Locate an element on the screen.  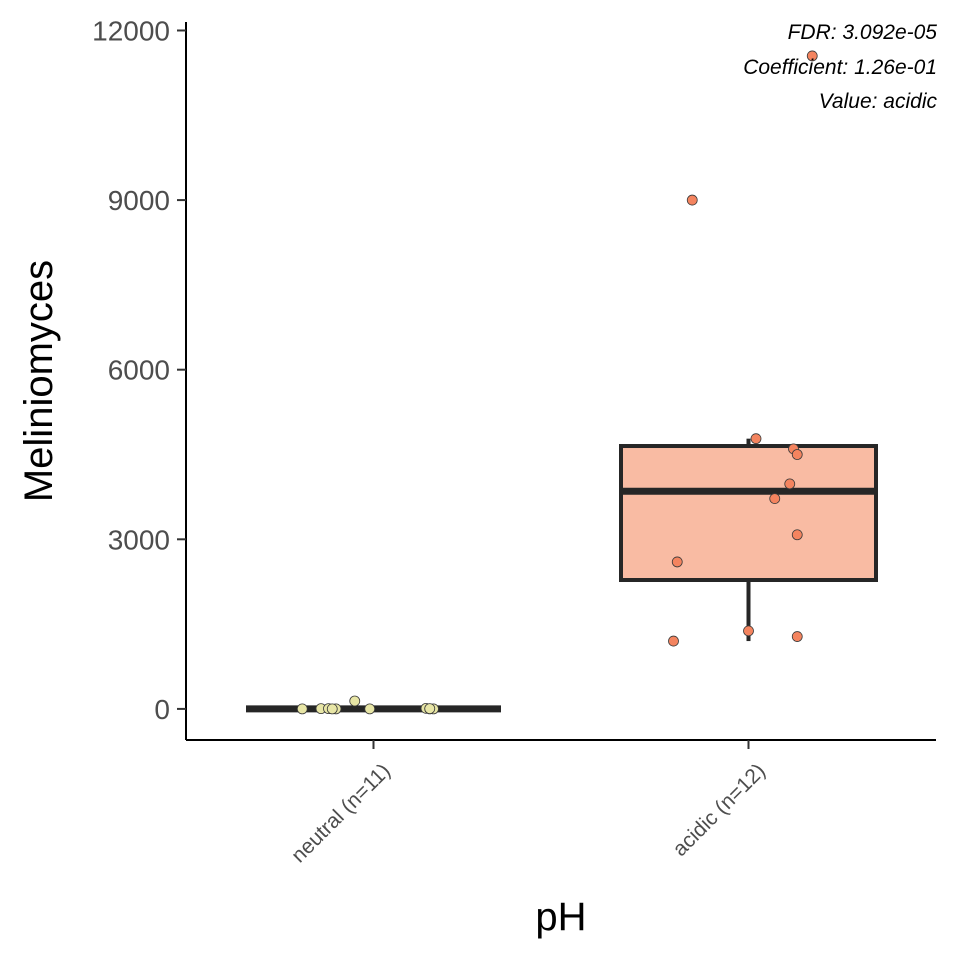
y-tick-label: 12000 is located at coordinates (131, 30).